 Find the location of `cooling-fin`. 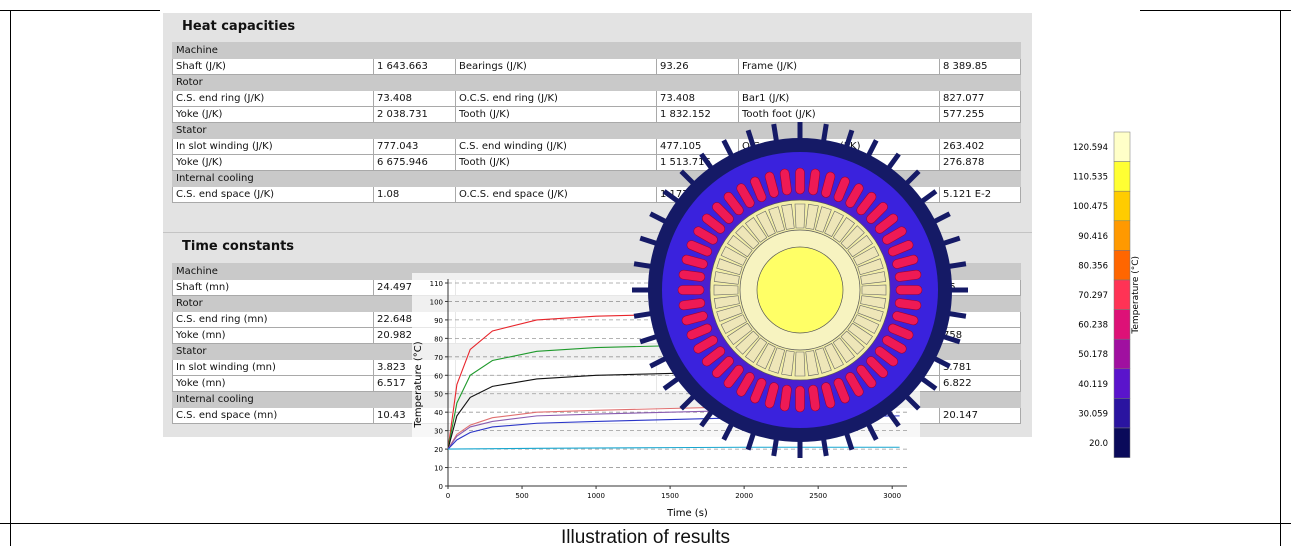

cooling-fin is located at coordinates (800, 137).